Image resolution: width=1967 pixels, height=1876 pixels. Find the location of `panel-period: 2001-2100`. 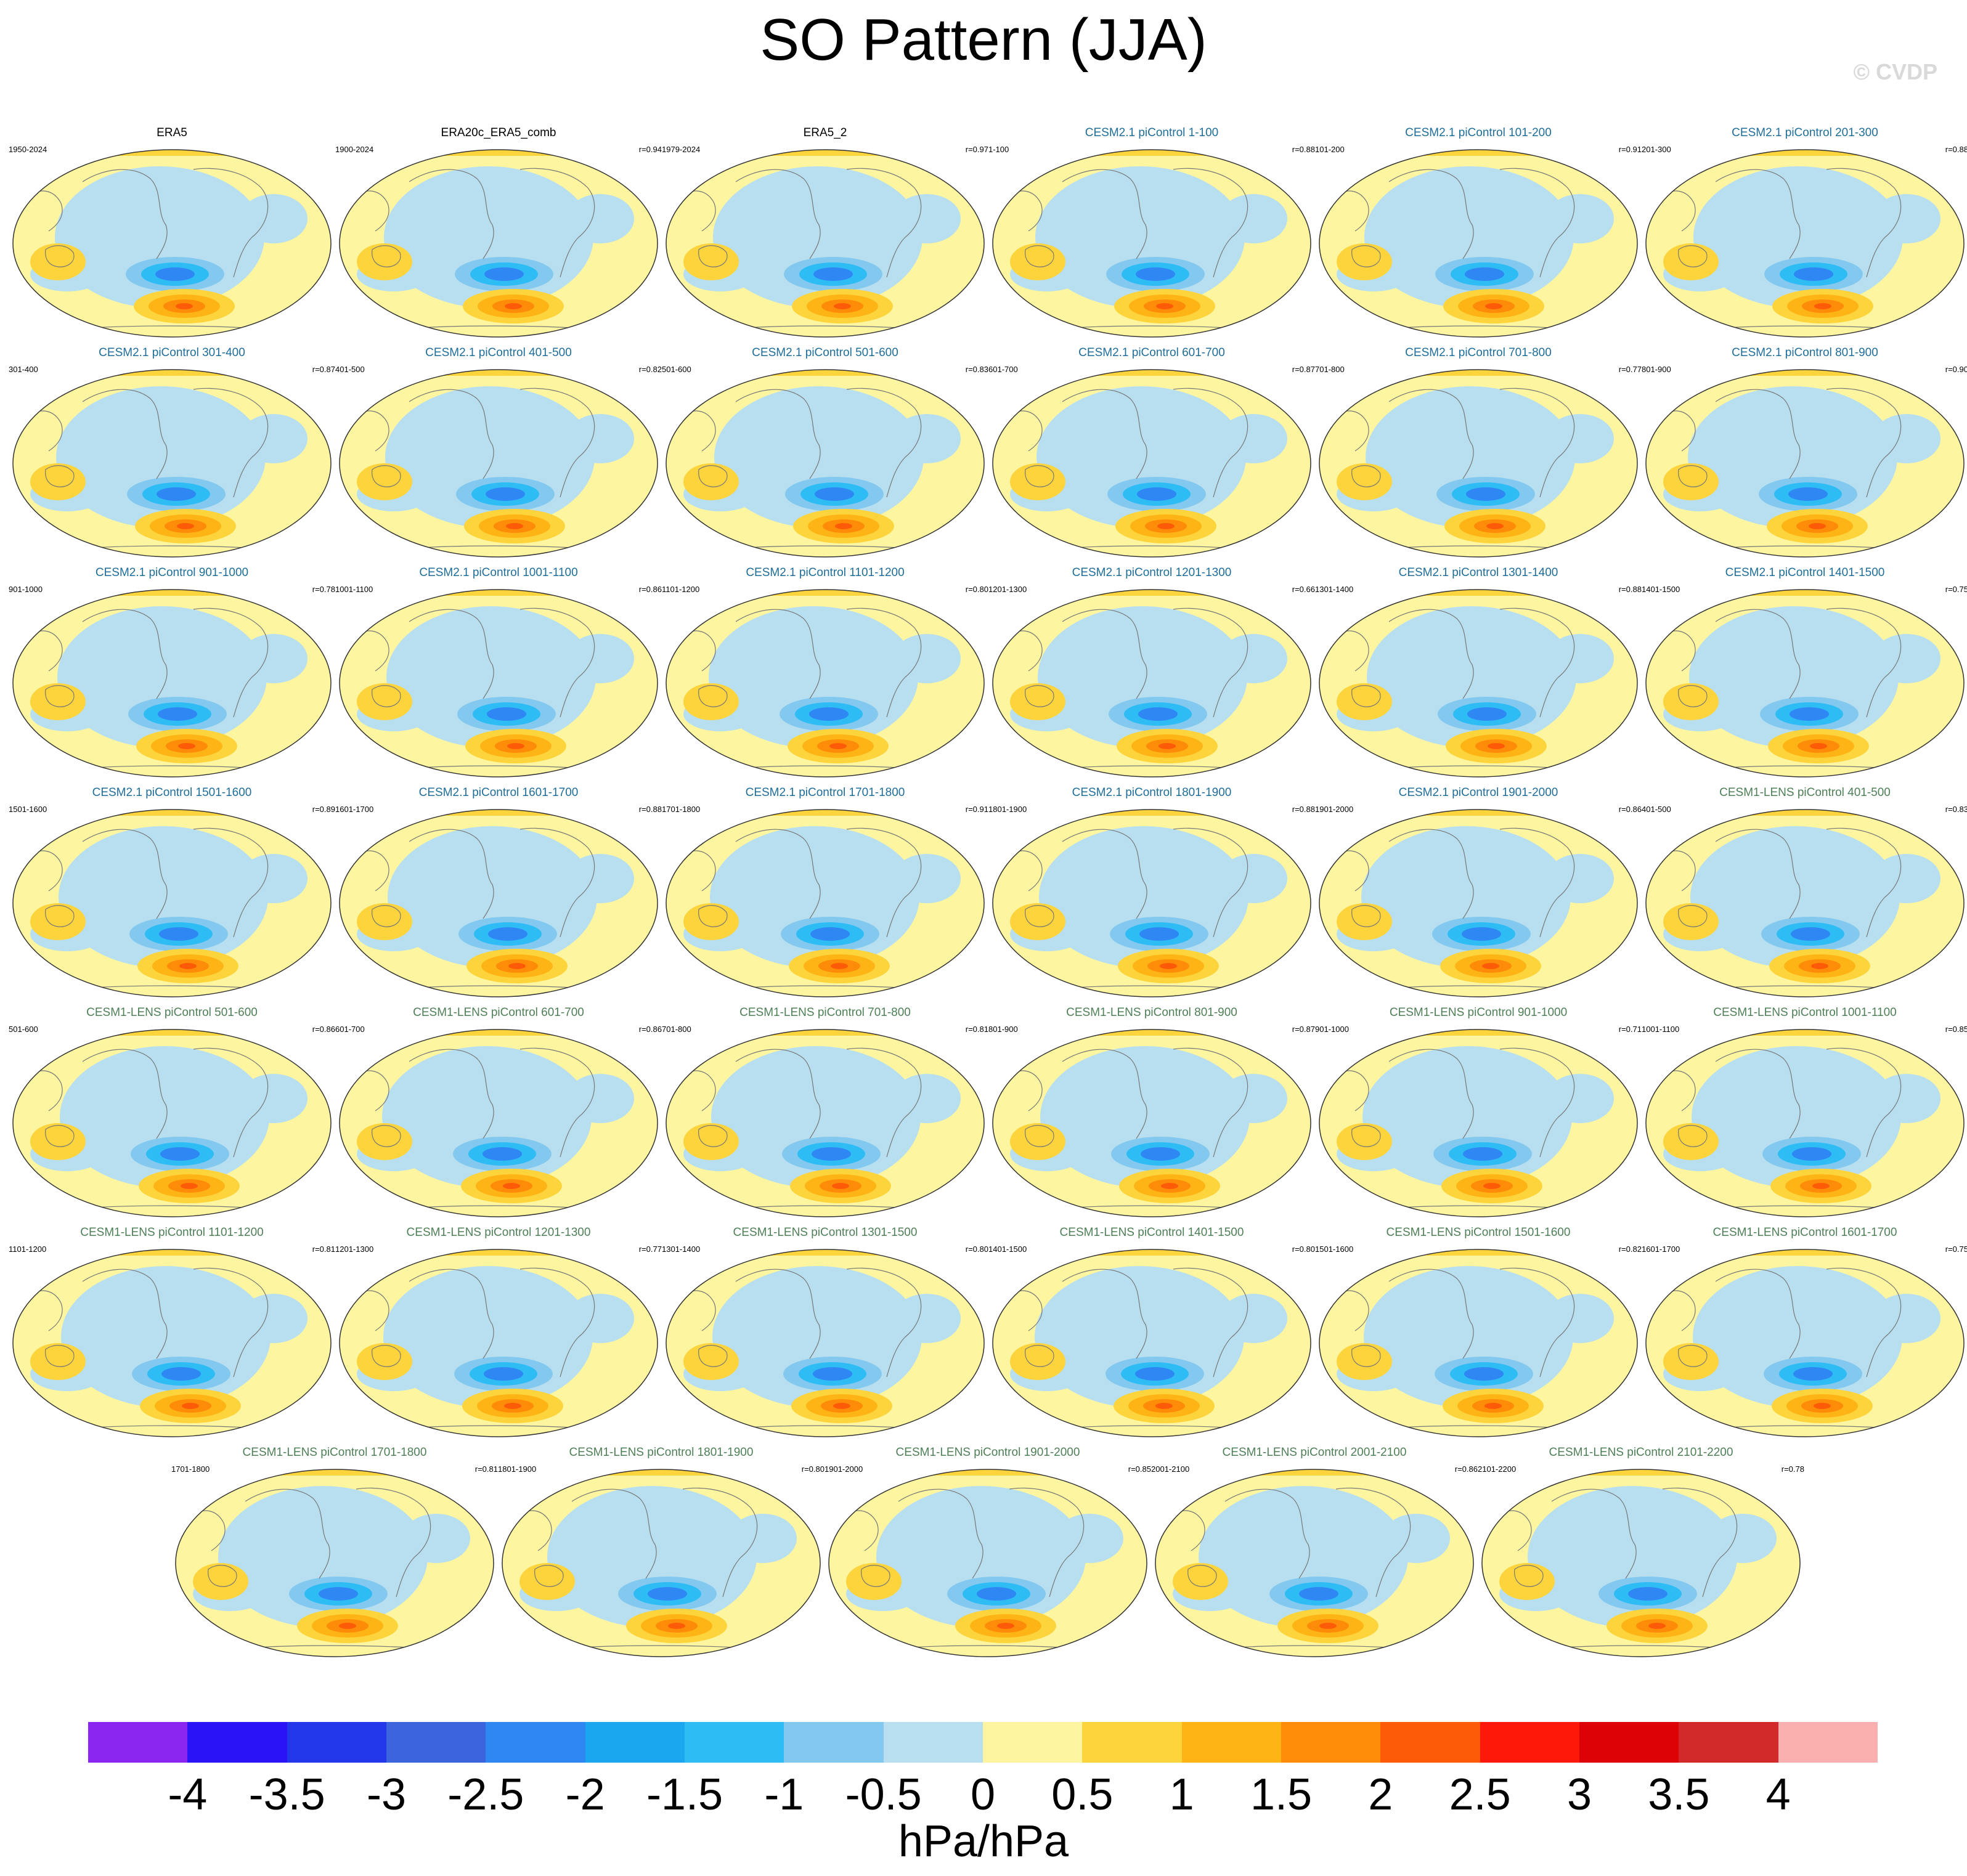

panel-period: 2001-2100 is located at coordinates (1170, 1469).